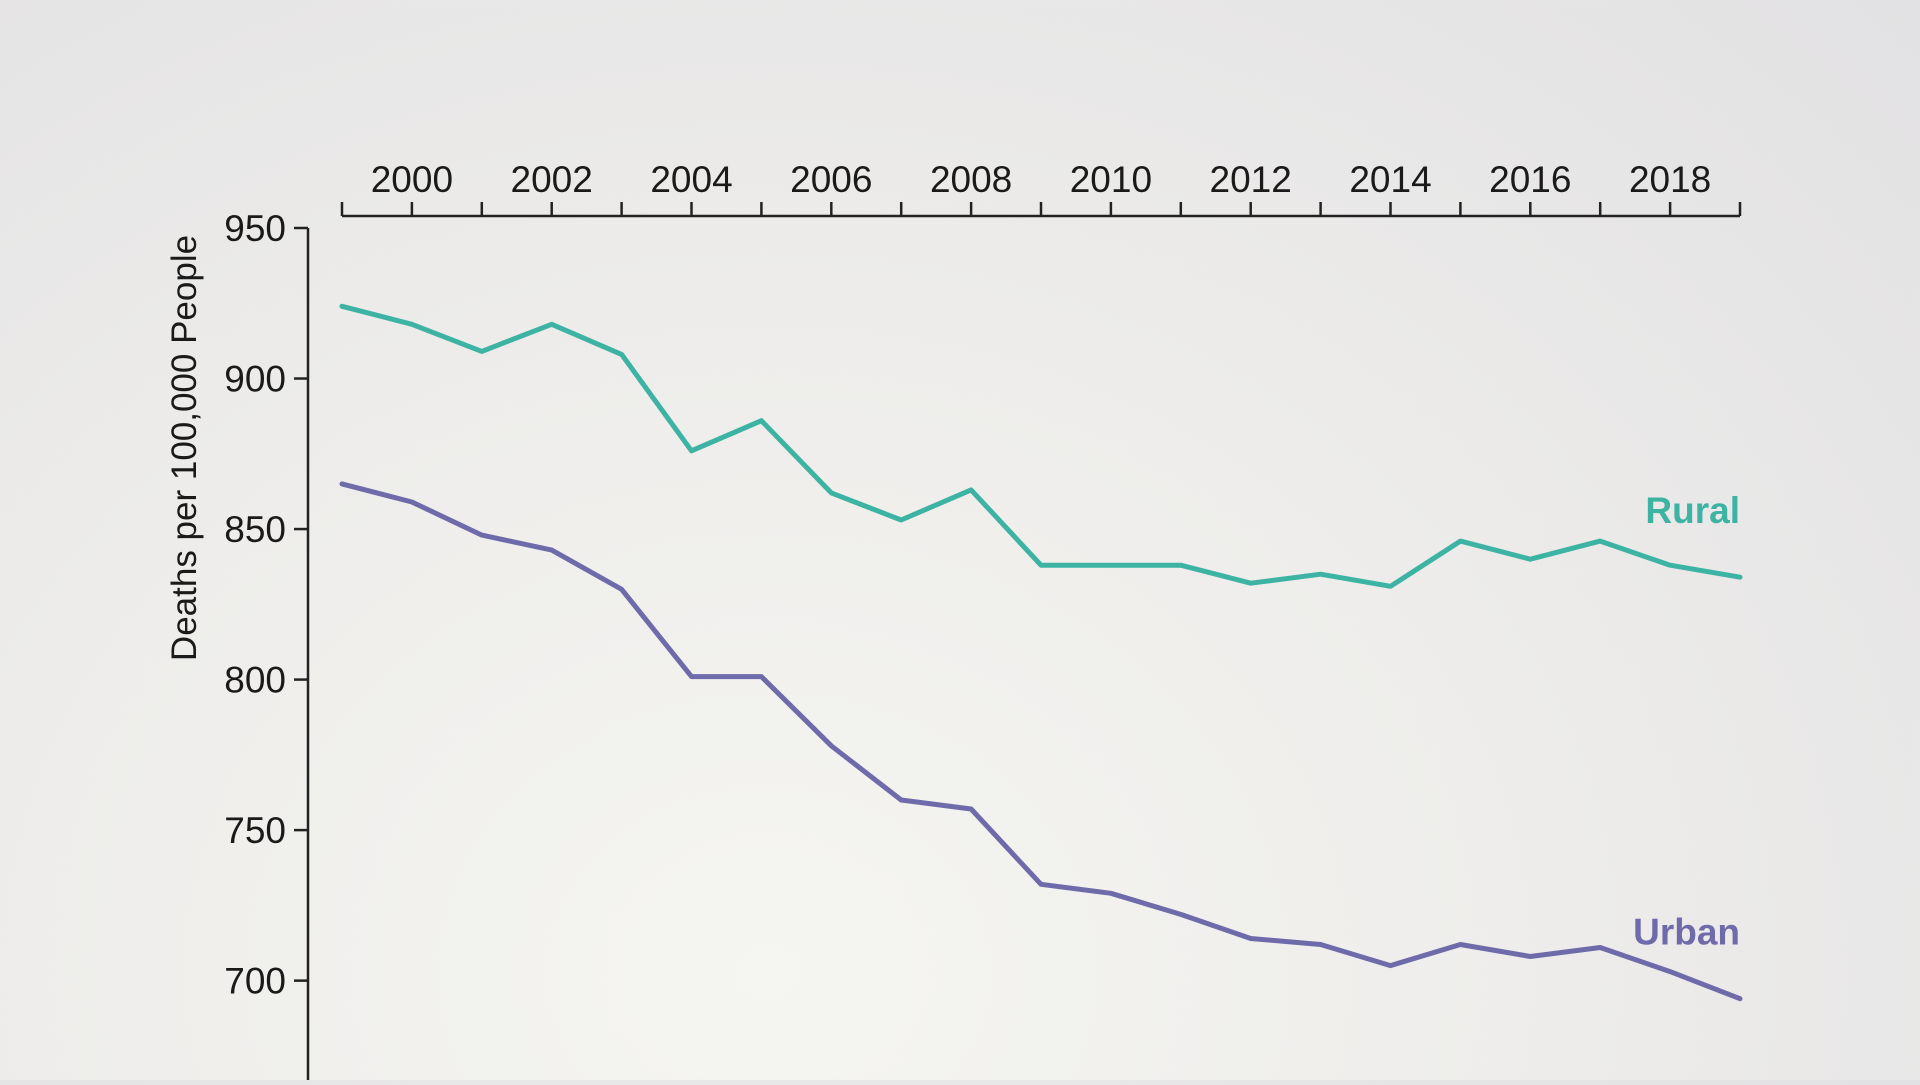  What do you see at coordinates (255, 981) in the screenshot?
I see `y-tick-label: 700` at bounding box center [255, 981].